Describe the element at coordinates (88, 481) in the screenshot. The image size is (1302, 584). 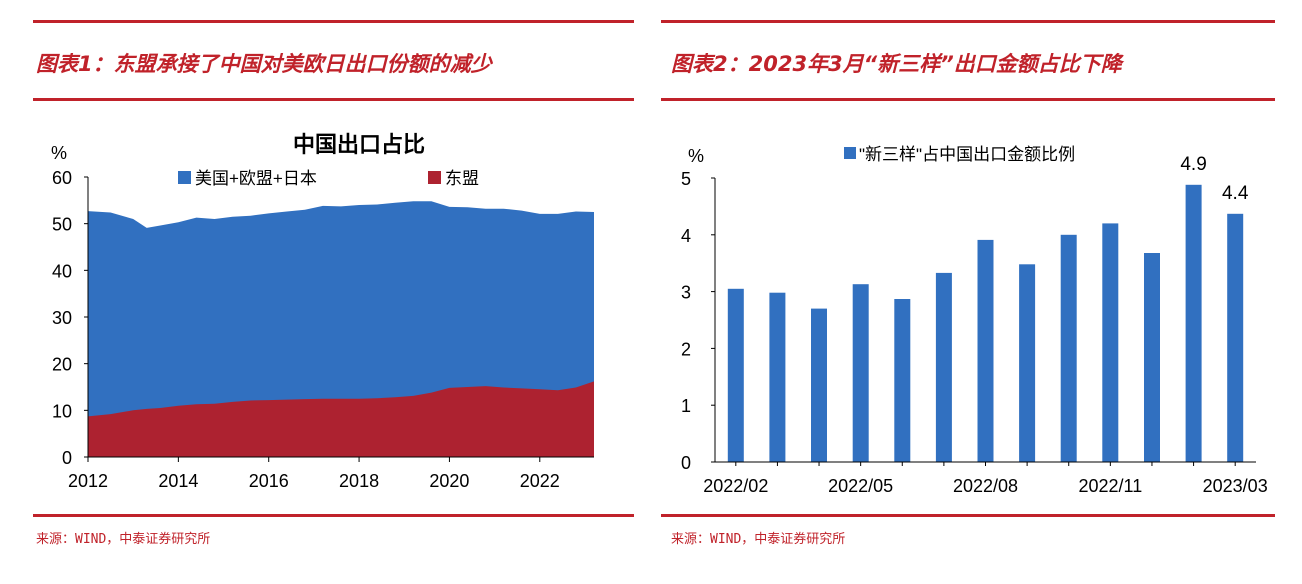
I see `x-tick-label: 2012` at that location.